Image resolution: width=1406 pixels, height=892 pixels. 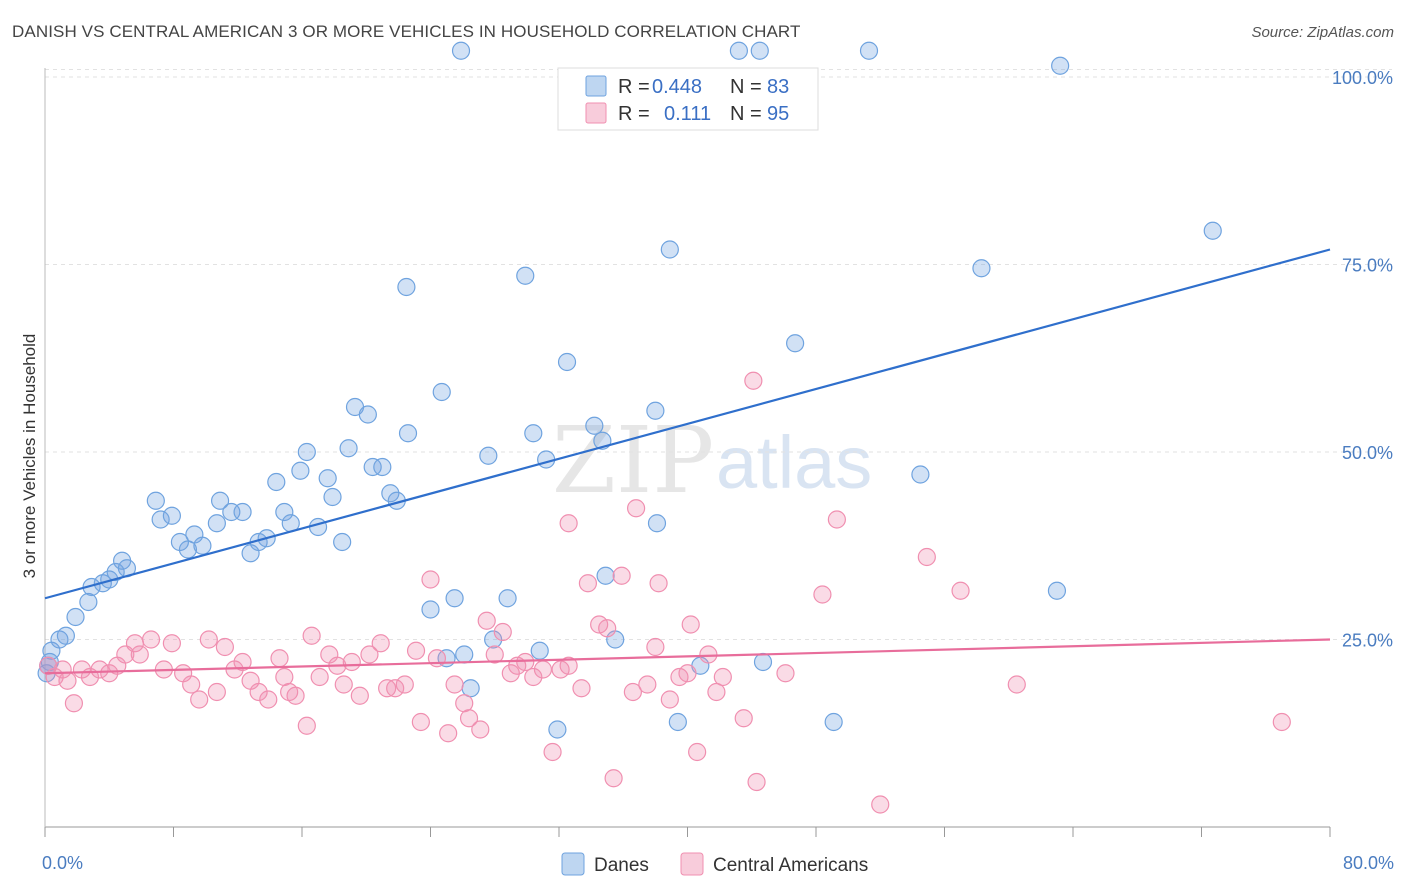 I want to click on watermark-atlas: atlas, so click(x=794, y=462).